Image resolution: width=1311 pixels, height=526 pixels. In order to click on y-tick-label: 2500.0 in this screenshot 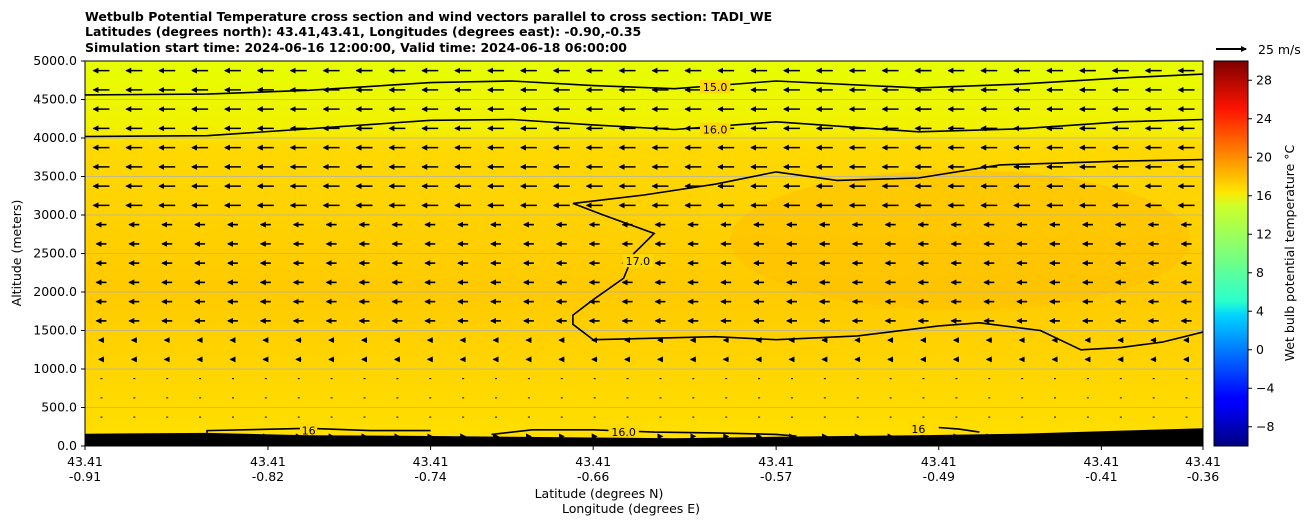, I will do `click(55, 253)`.